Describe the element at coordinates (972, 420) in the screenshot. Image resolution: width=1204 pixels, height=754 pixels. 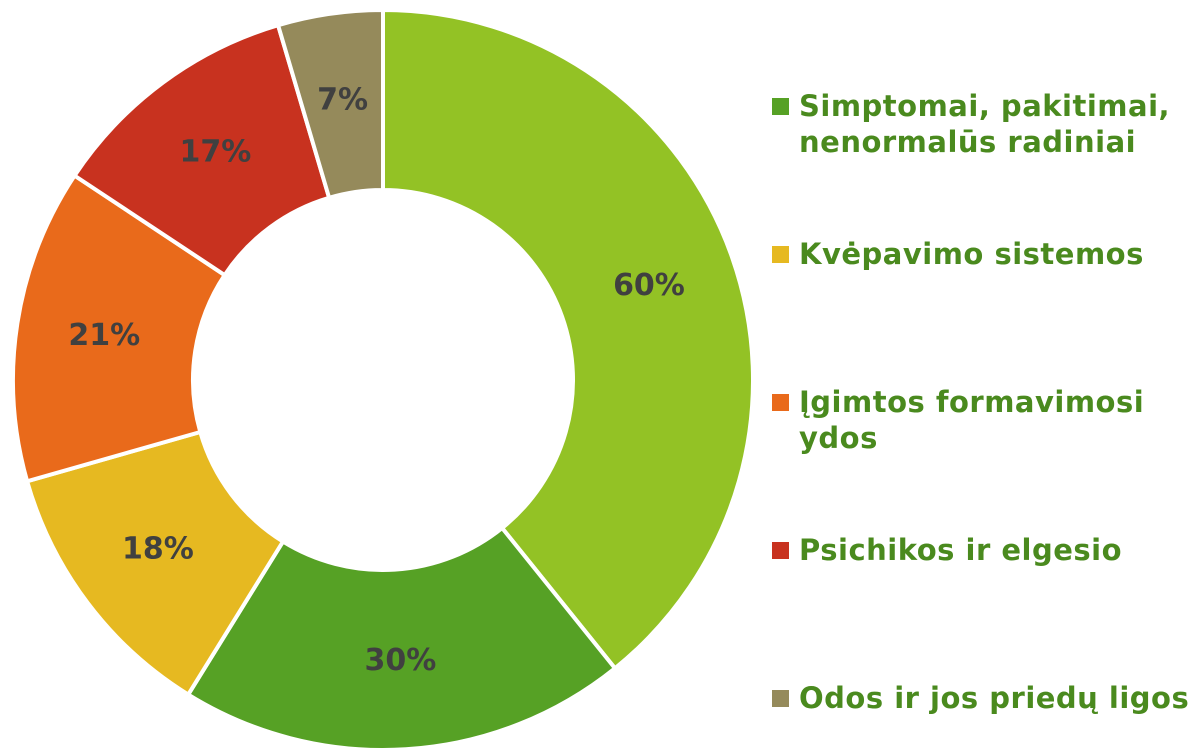
I see `legend-label: Įgimtos formavimosi ydos` at that location.